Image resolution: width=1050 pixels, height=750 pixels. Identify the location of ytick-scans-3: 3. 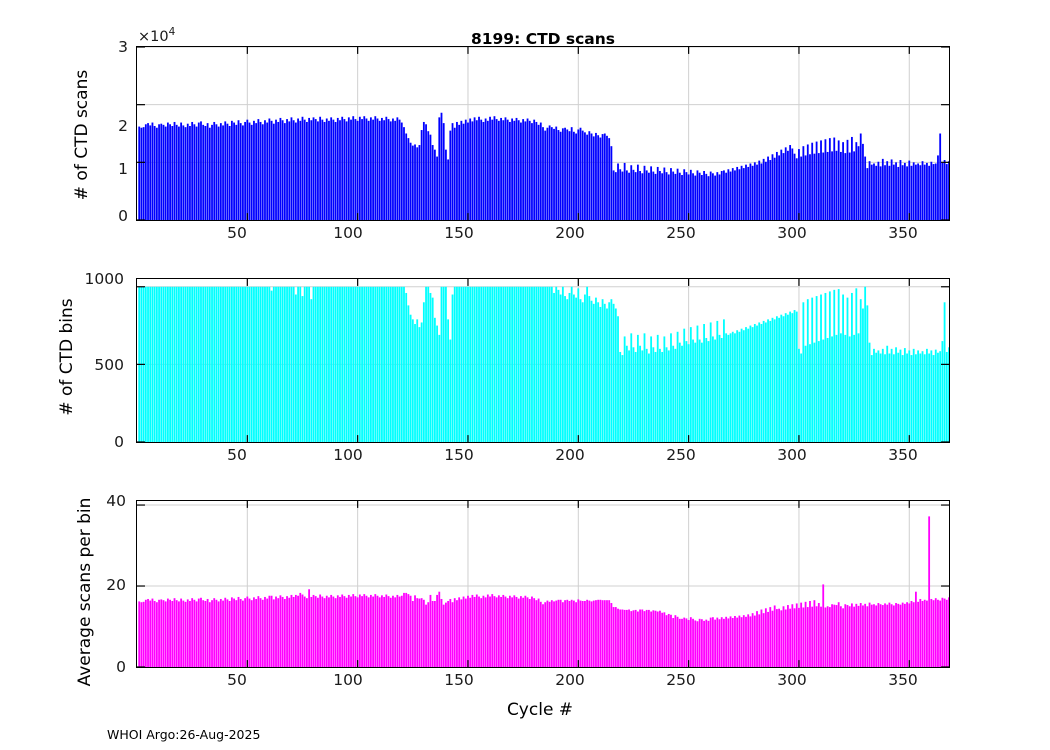
(123, 47).